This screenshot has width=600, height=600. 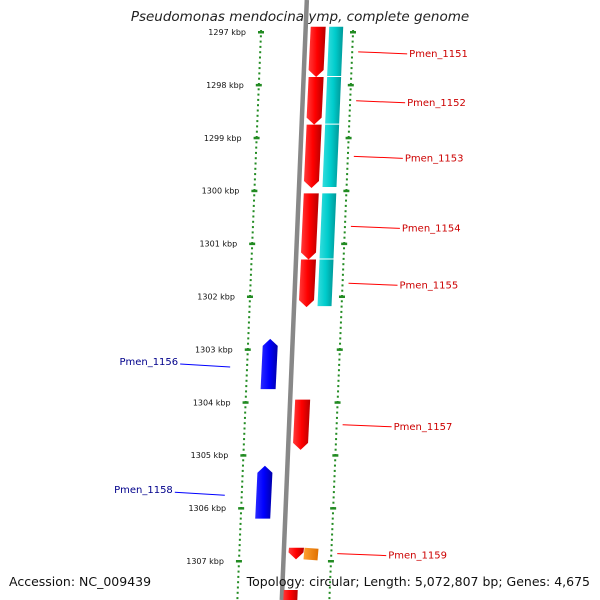 What do you see at coordinates (434, 158) in the screenshot?
I see `gene-label: Pmen_1153` at bounding box center [434, 158].